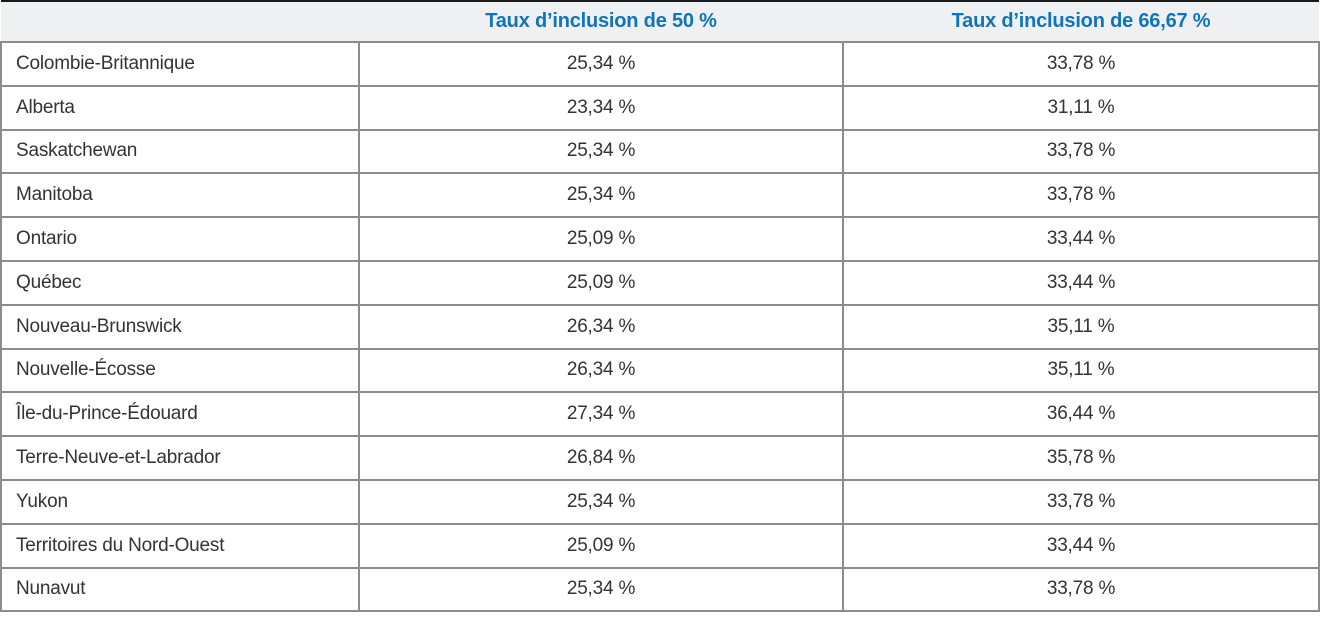 This screenshot has width=1321, height=643. Describe the element at coordinates (180, 107) in the screenshot. I see `region-cell: Alberta` at that location.